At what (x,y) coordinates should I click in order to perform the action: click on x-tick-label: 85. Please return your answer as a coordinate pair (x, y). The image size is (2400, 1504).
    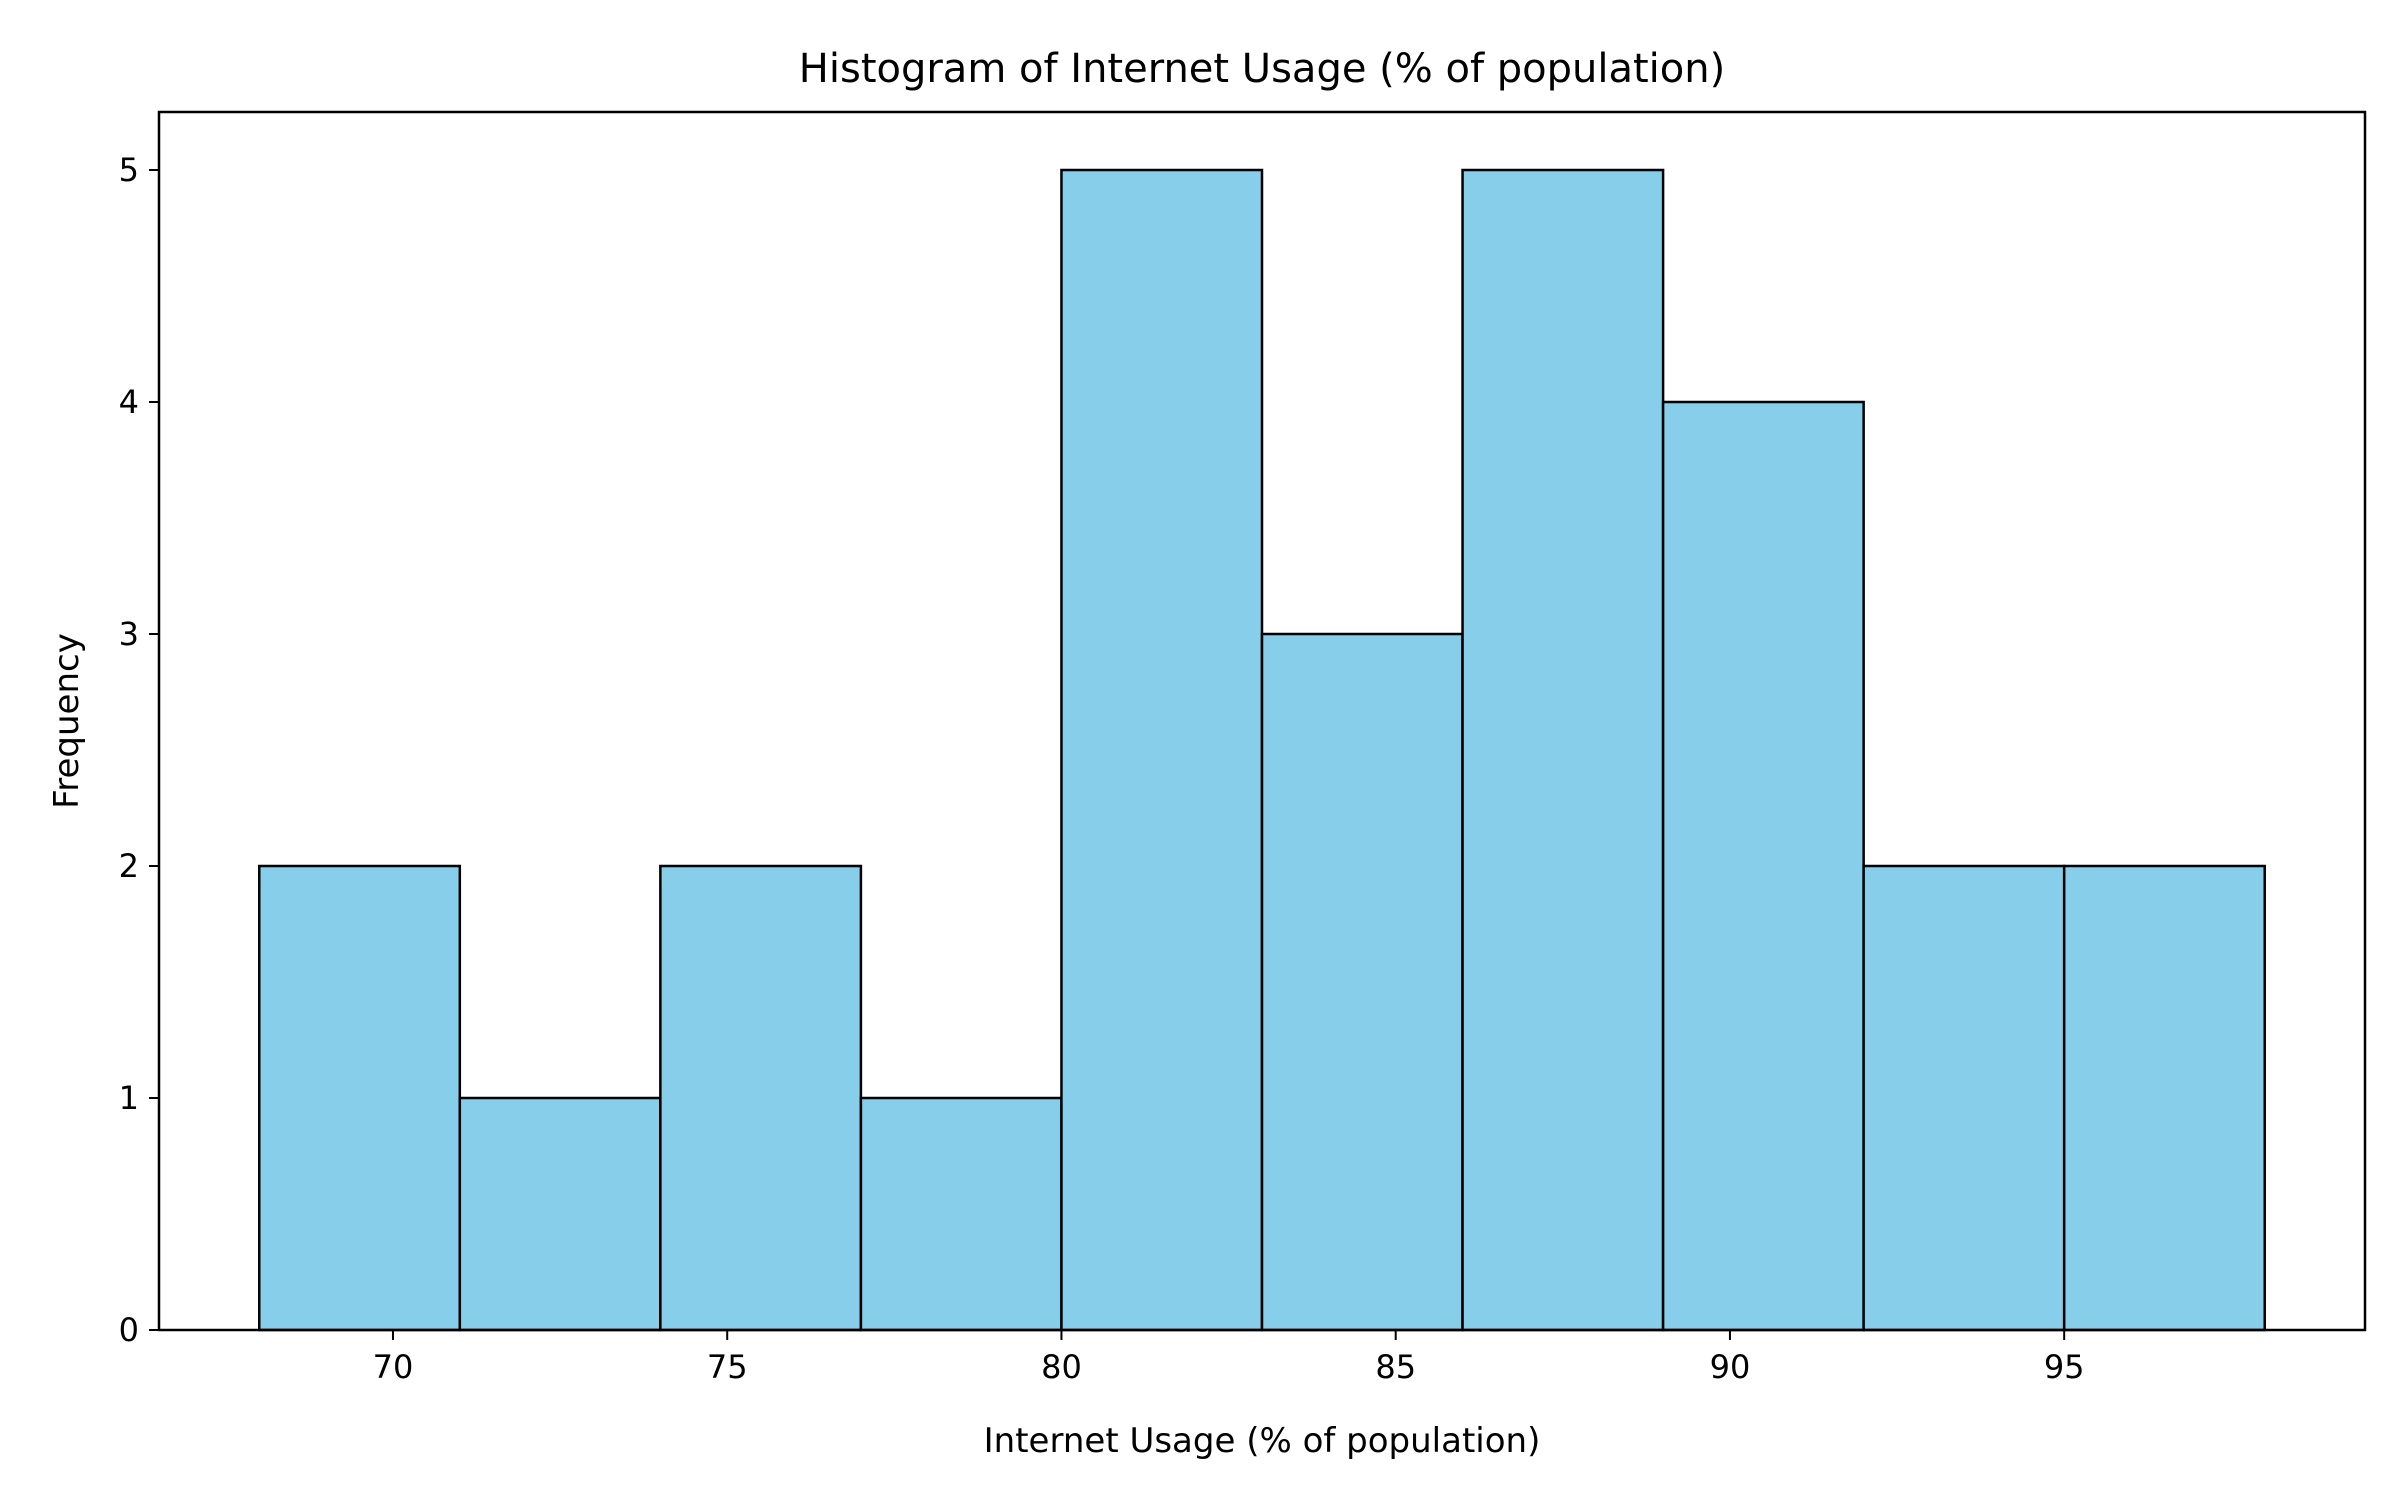
    Looking at the image, I should click on (1395, 1367).